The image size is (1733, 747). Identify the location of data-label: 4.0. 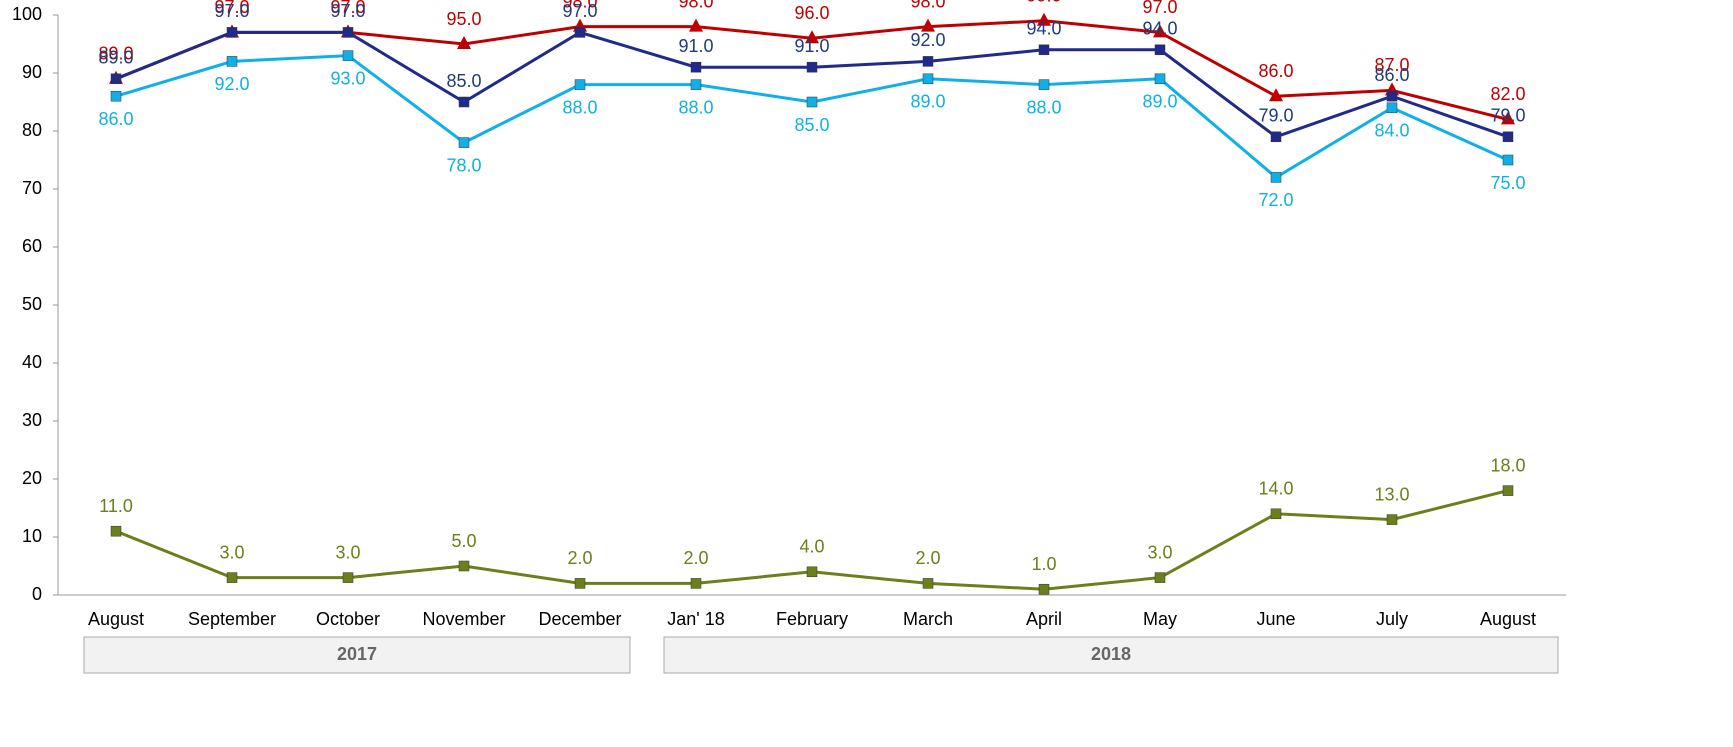
(811, 547).